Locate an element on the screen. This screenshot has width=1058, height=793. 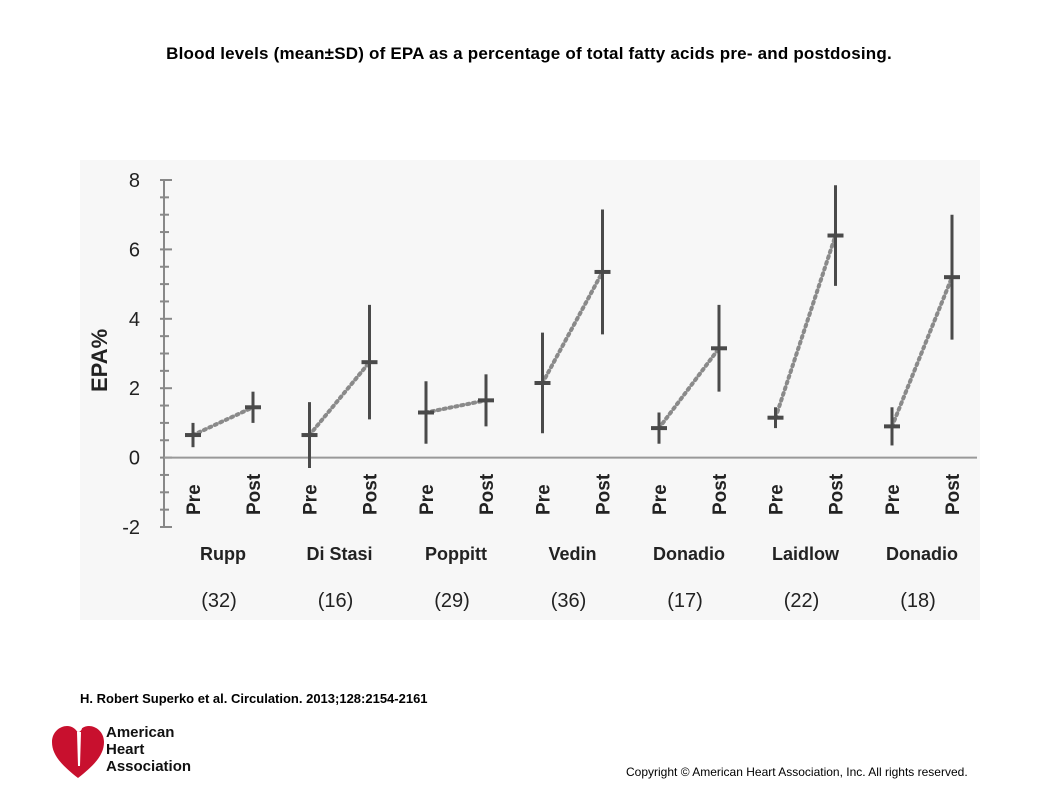
study-n-label: (29) is located at coordinates (452, 601).